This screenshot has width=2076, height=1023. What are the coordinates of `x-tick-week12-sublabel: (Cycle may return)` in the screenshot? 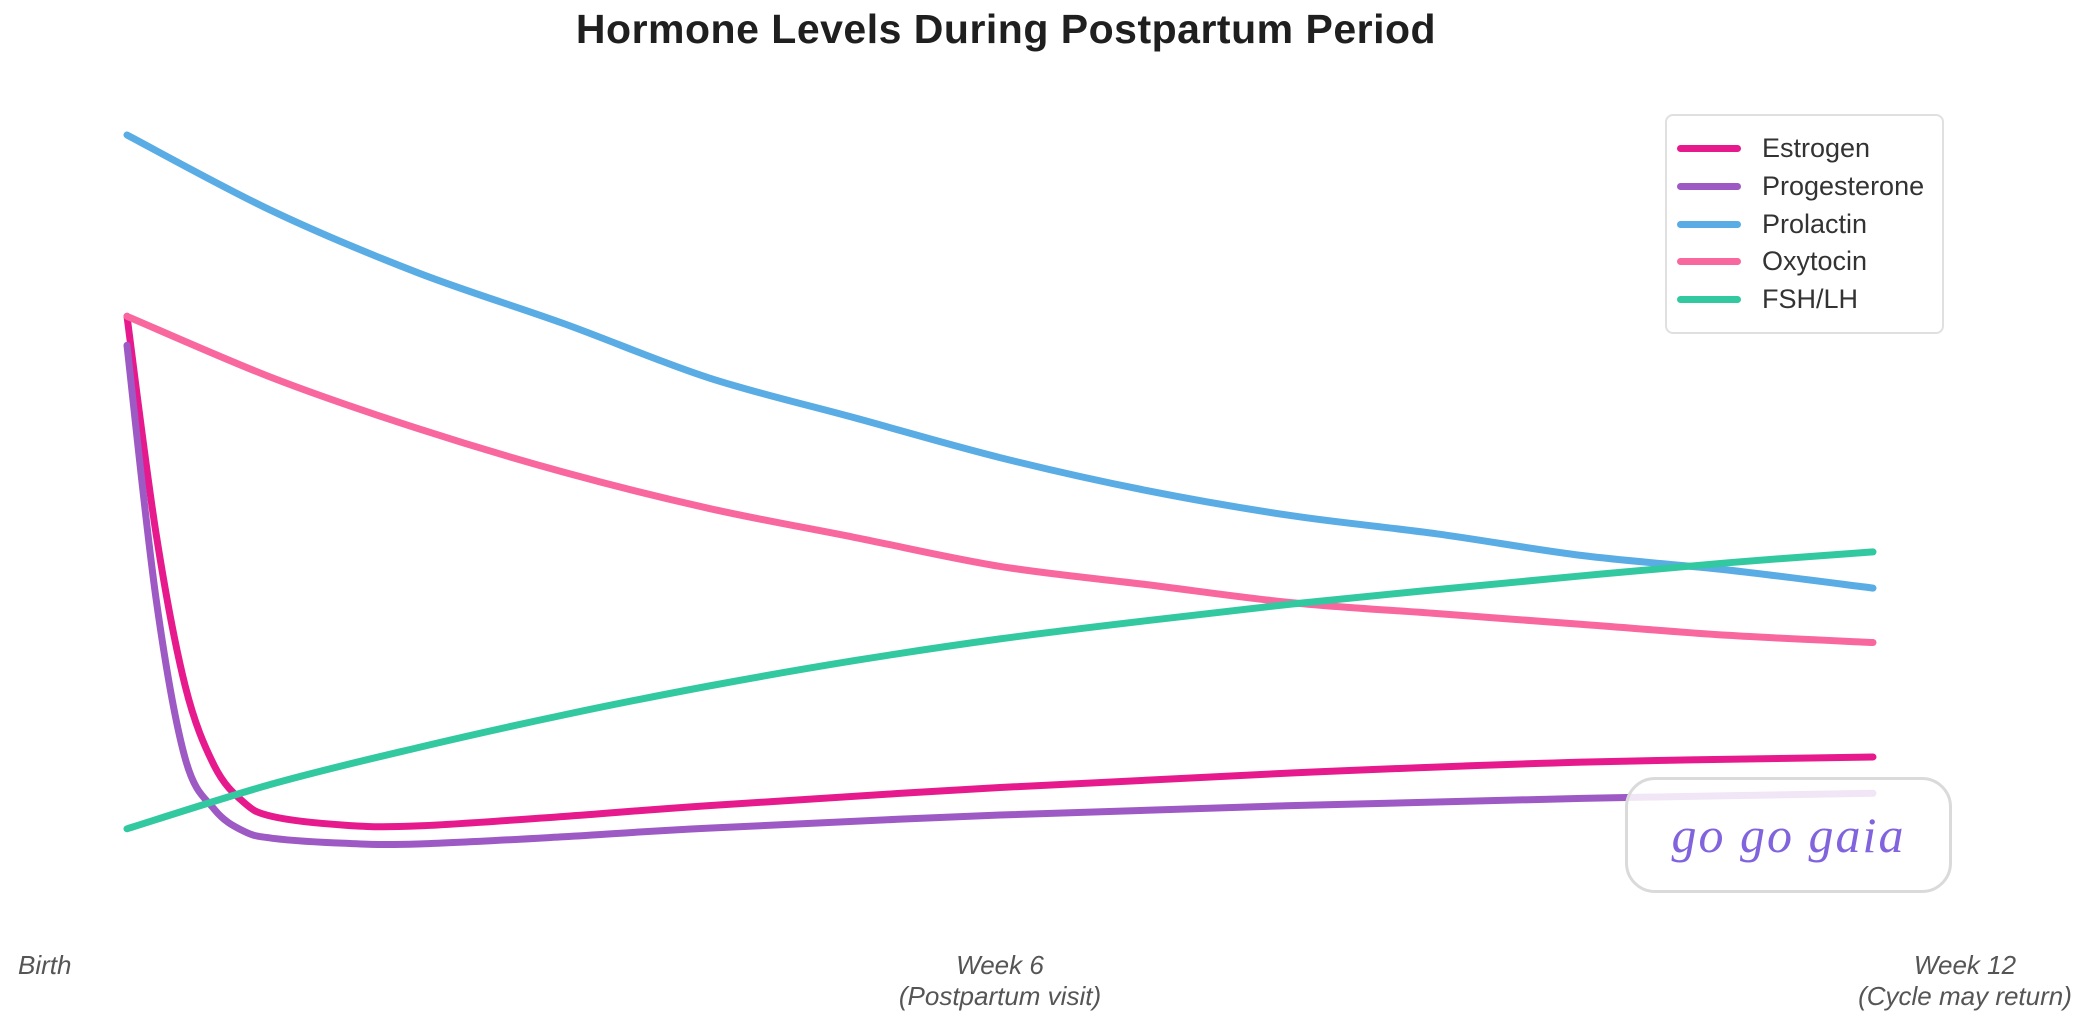 It's located at (1965, 996).